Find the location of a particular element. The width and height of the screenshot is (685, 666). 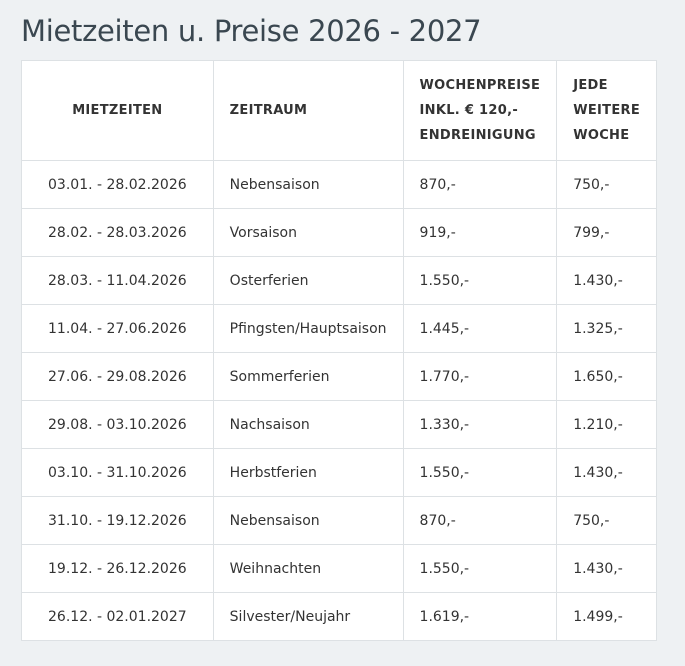

table-cell: 1.330,- is located at coordinates (480, 424).